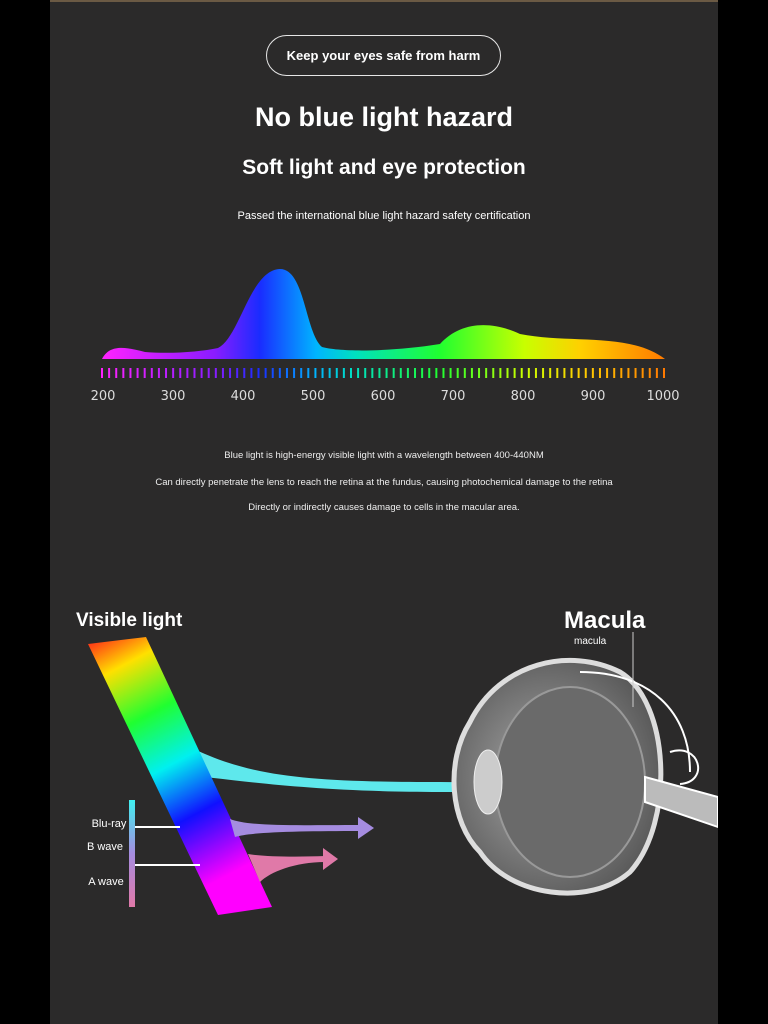 The image size is (768, 1024). What do you see at coordinates (684, 767) in the screenshot?
I see `eye-muscle` at bounding box center [684, 767].